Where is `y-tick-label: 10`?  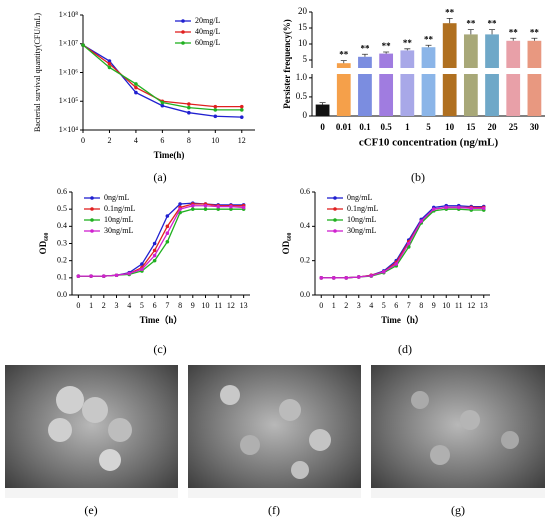 y-tick-label: 10 is located at coordinates (303, 43).